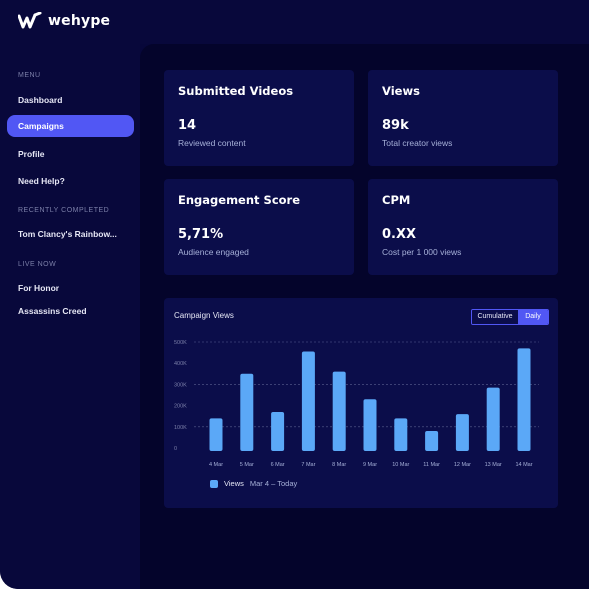  What do you see at coordinates (180, 343) in the screenshot?
I see `y-tick-label: 500K` at bounding box center [180, 343].